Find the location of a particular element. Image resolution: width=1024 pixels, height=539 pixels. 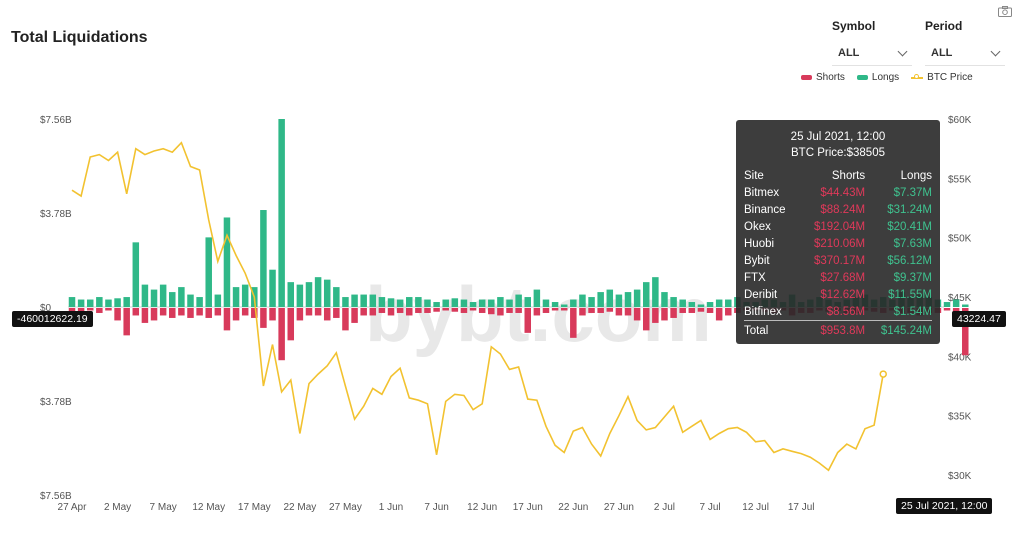

x-axis-tick-label: 27 May is located at coordinates (345, 507).